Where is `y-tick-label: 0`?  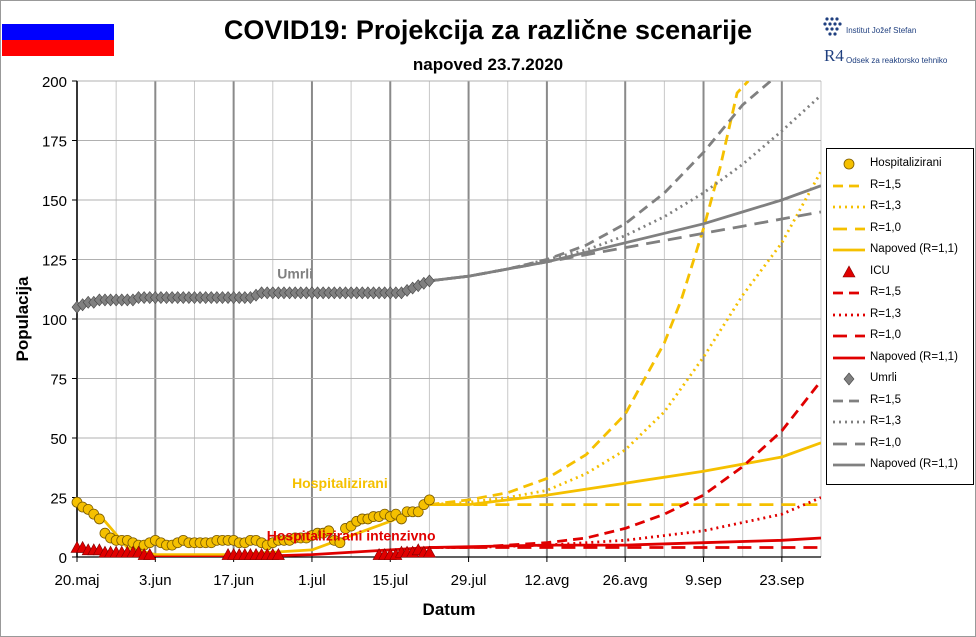 y-tick-label: 0 is located at coordinates (63, 558).